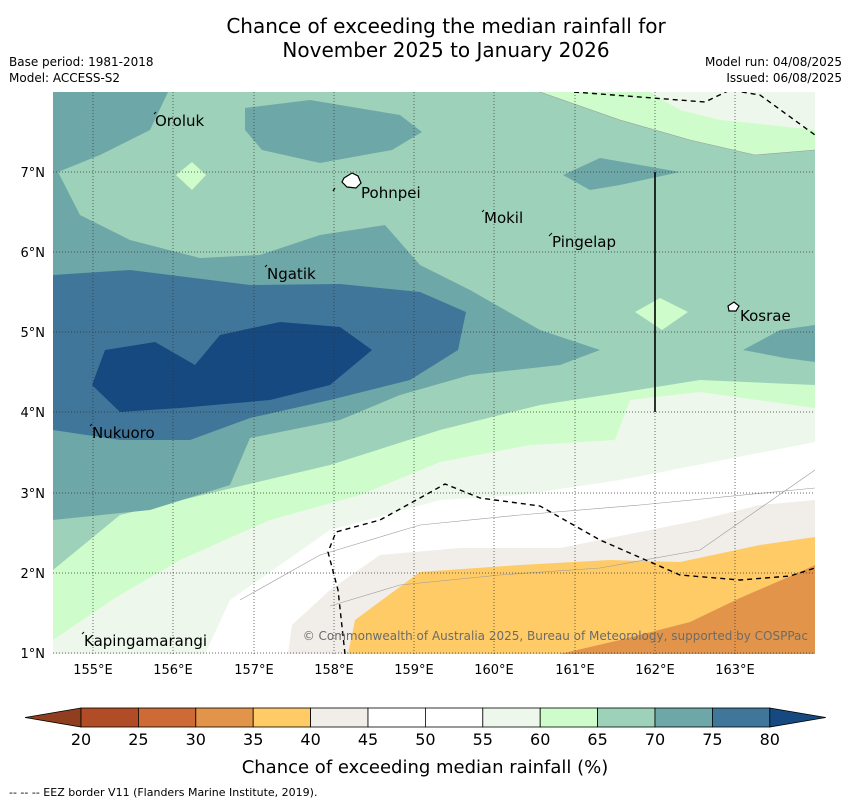 This screenshot has height=804, width=850. What do you see at coordinates (138, 739) in the screenshot?
I see `colorbar-tick-label: 25` at bounding box center [138, 739].